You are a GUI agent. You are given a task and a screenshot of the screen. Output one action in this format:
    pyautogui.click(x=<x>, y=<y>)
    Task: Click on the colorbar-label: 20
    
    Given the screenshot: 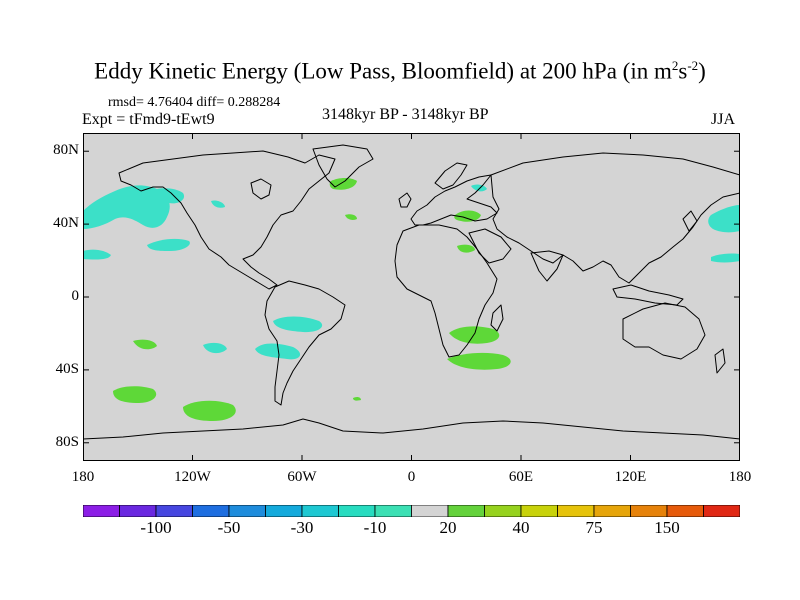 What is the action you would take?
    pyautogui.click(x=448, y=527)
    